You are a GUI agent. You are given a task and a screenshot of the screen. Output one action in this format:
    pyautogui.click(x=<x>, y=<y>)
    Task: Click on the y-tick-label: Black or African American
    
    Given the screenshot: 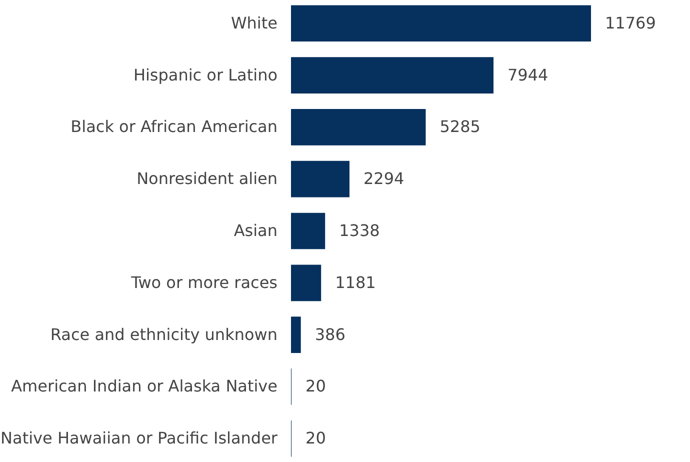 What is the action you would take?
    pyautogui.click(x=174, y=126)
    